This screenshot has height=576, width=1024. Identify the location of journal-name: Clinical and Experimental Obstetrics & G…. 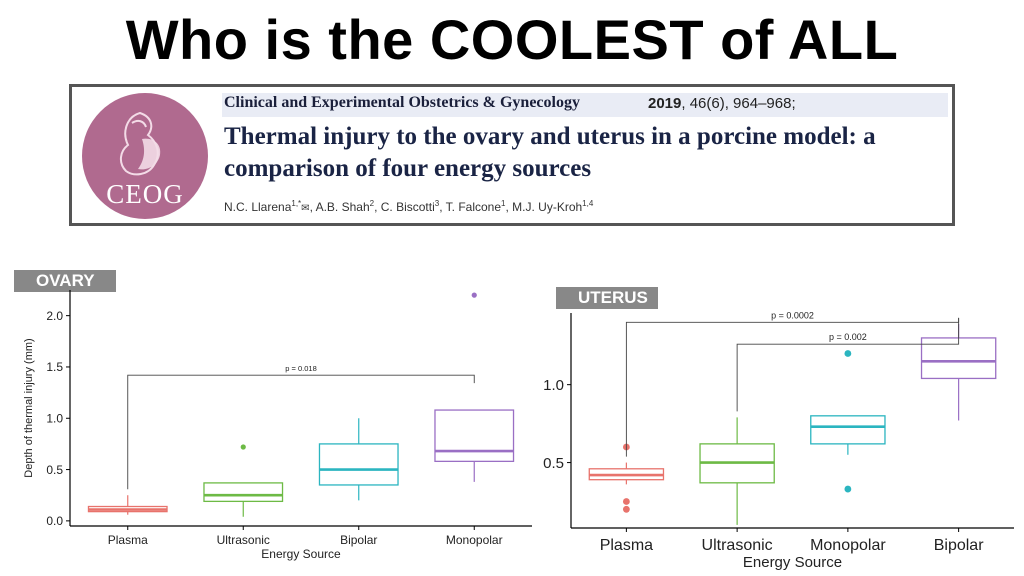
(402, 102).